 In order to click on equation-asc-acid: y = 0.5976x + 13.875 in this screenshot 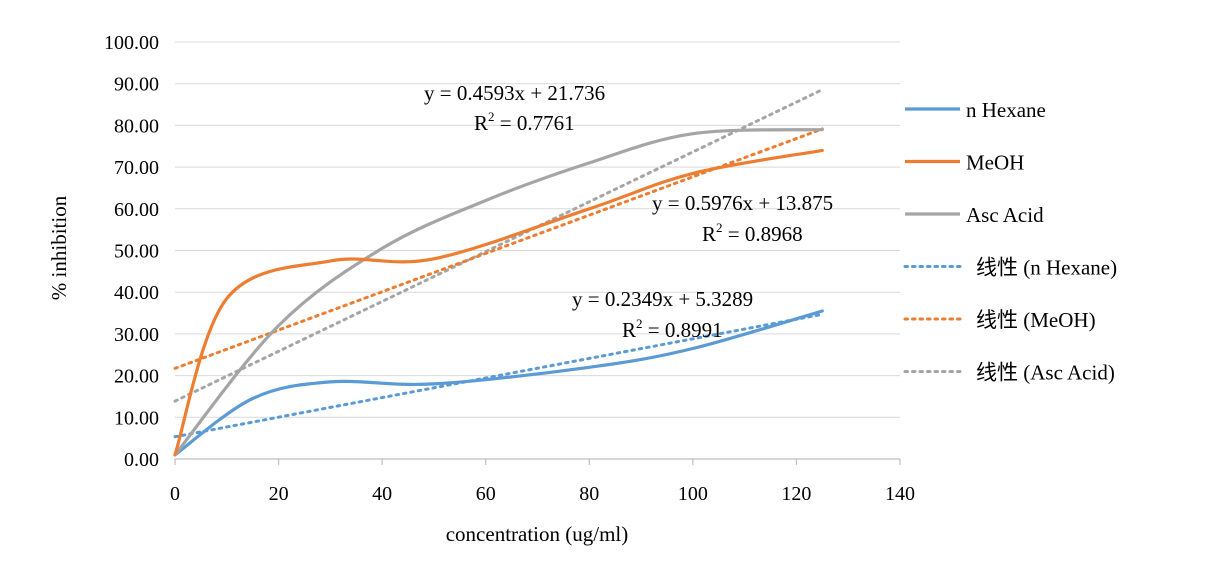, I will do `click(742, 203)`.